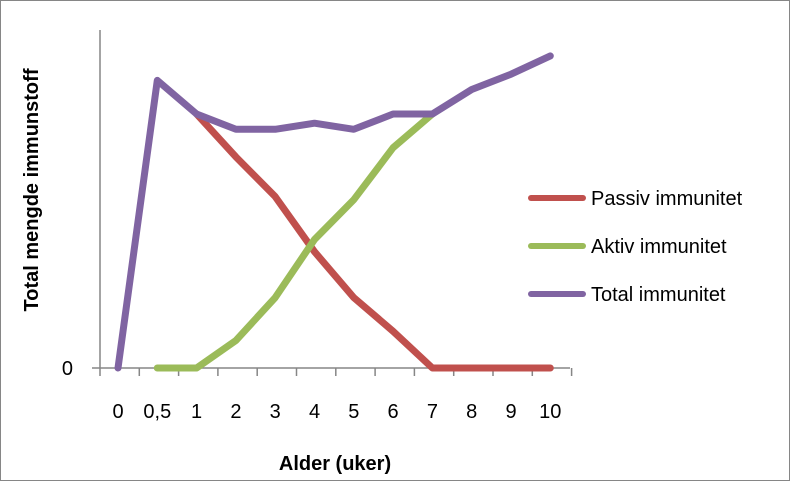  What do you see at coordinates (157, 412) in the screenshot?
I see `x-tick-label: 0,5` at bounding box center [157, 412].